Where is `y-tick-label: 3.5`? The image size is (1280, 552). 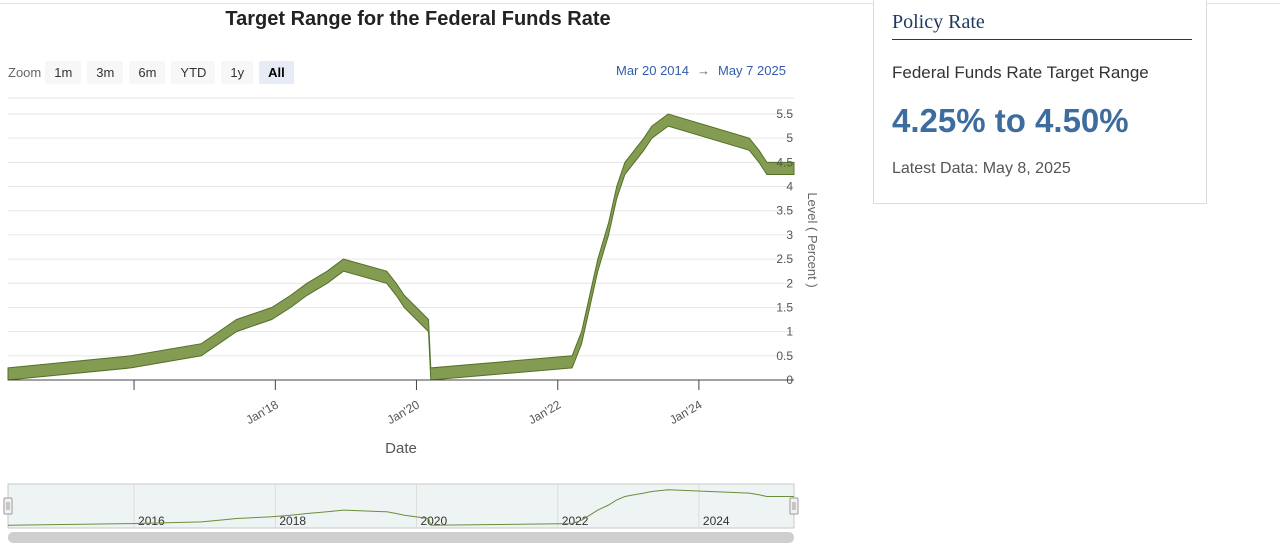
y-tick-label: 3.5 is located at coordinates (784, 211).